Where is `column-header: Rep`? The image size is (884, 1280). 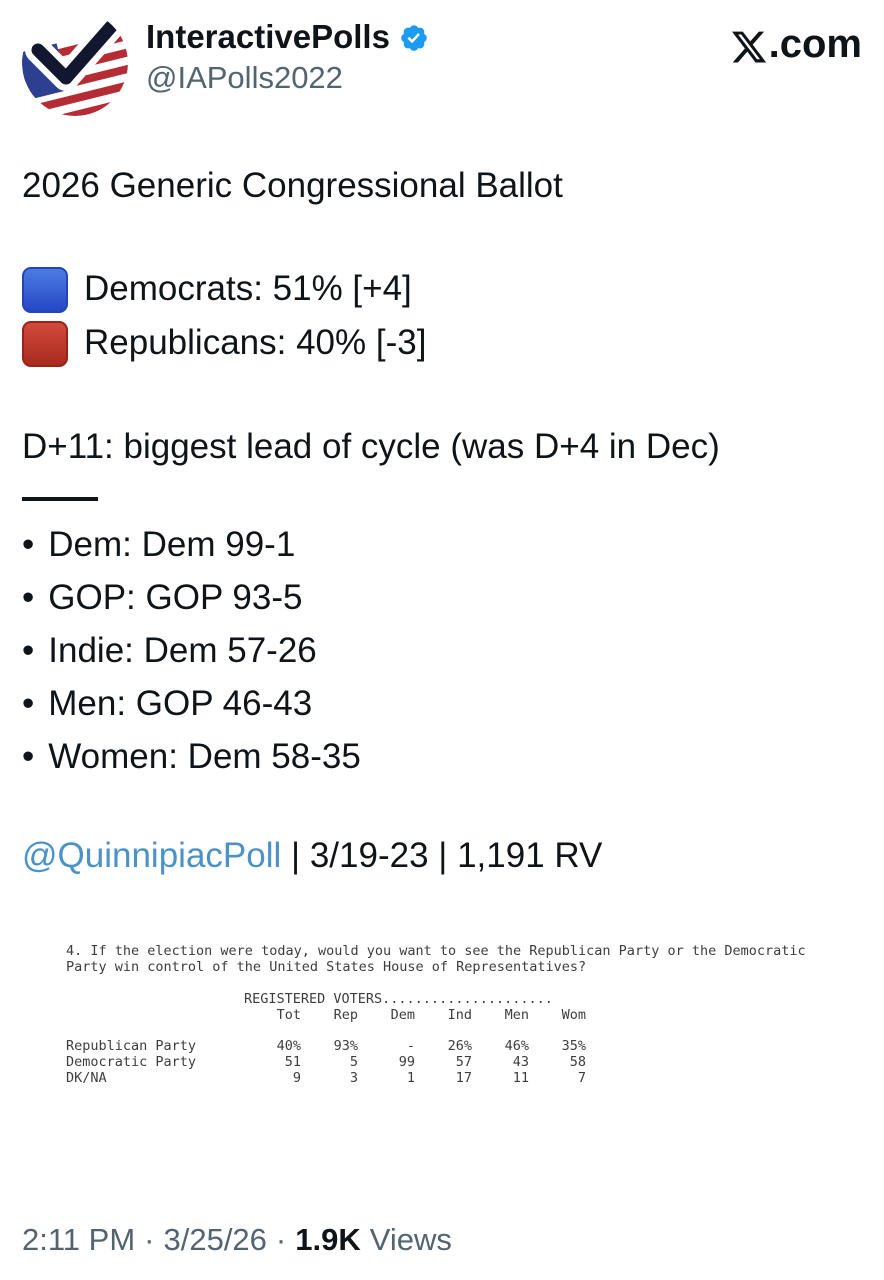 column-header: Rep is located at coordinates (345, 1014).